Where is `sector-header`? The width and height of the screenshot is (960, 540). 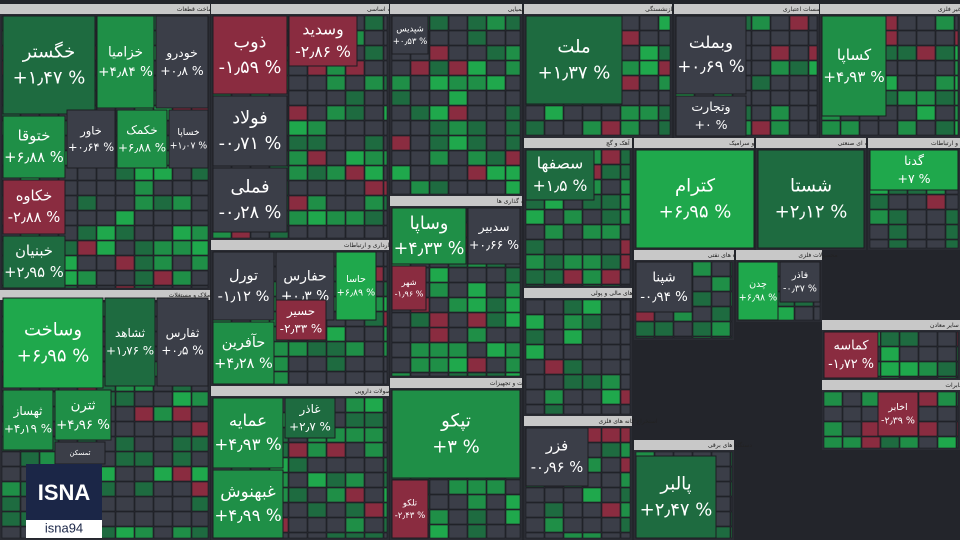
sector-header is located at coordinates (890, 9).